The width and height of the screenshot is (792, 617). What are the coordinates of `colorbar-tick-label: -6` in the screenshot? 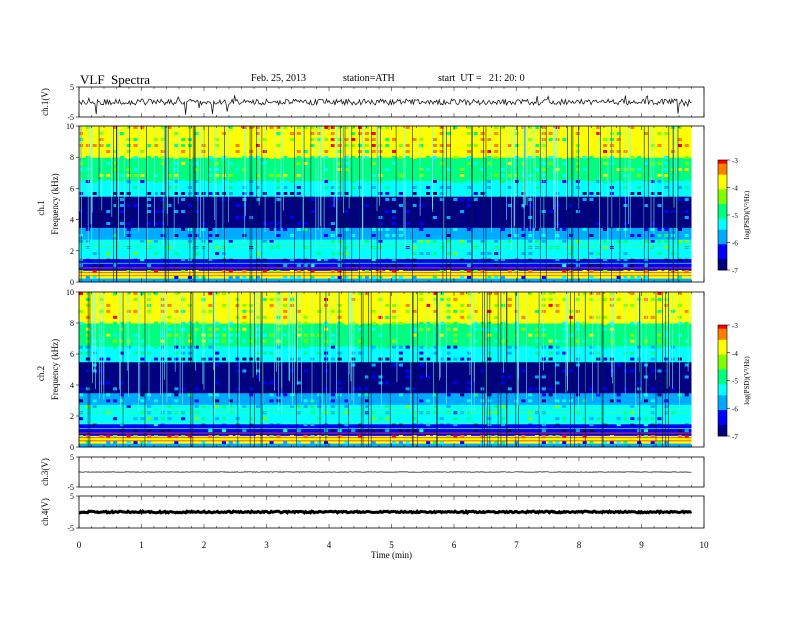 It's located at (735, 409).